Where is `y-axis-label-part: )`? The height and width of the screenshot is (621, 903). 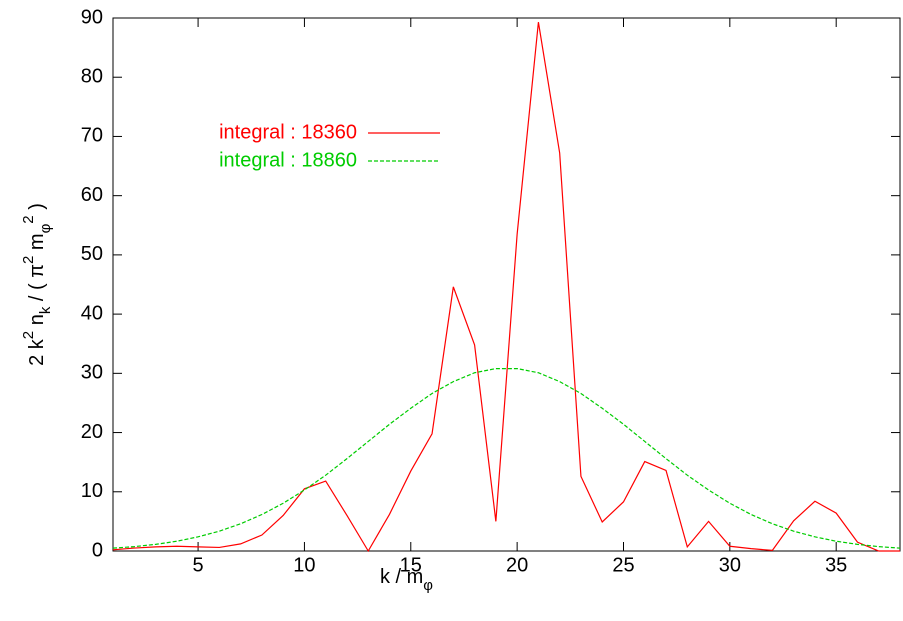
y-axis-label-part: ) is located at coordinates (37, 209).